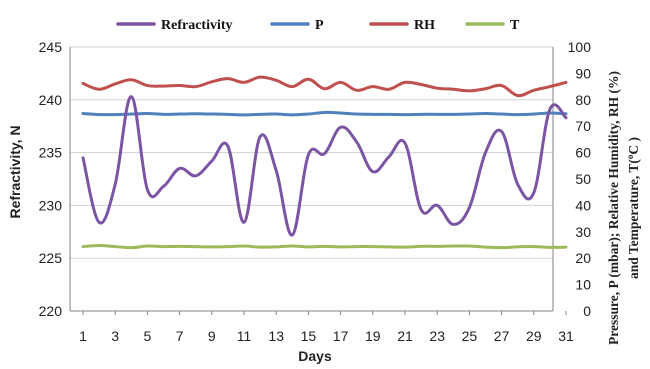  What do you see at coordinates (212, 336) in the screenshot?
I see `x-tick-label: 9` at bounding box center [212, 336].